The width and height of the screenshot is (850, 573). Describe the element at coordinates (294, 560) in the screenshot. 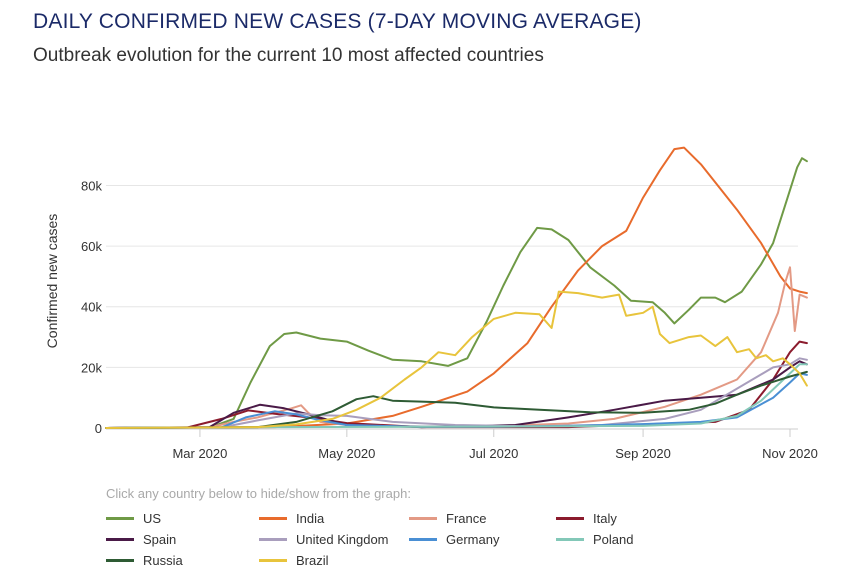

I see `legend-item-brazil: Brazil` at that location.